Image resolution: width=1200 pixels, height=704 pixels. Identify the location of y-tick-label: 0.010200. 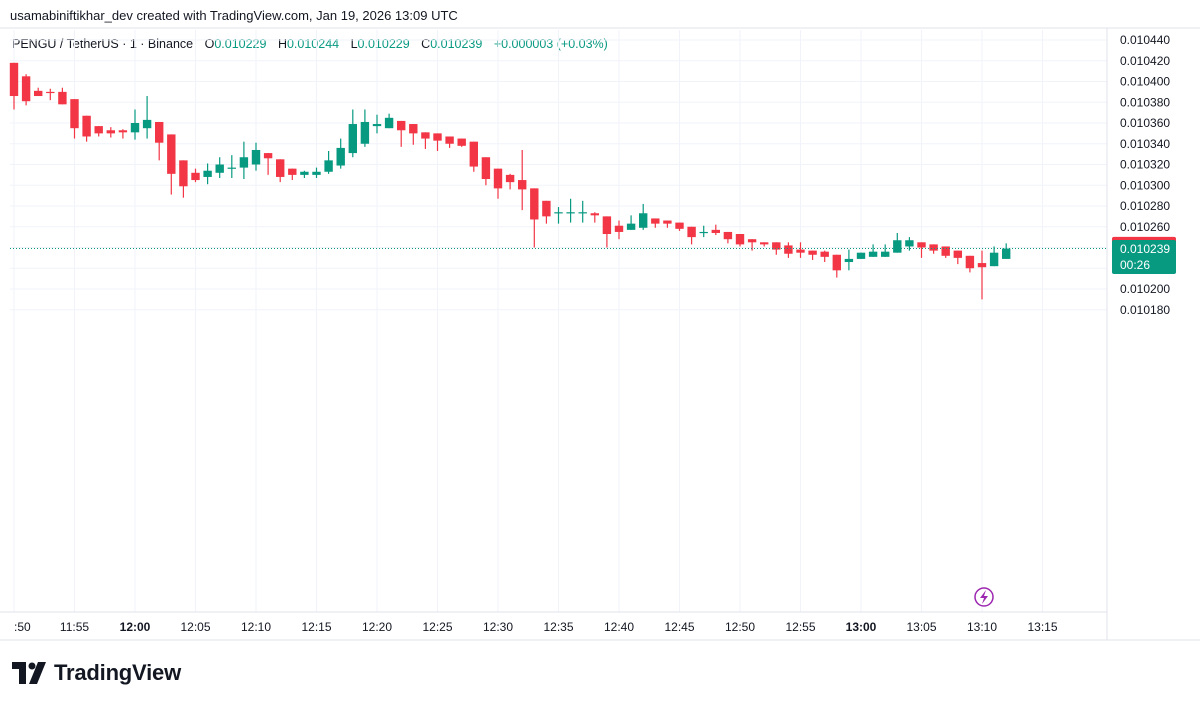
(1145, 289).